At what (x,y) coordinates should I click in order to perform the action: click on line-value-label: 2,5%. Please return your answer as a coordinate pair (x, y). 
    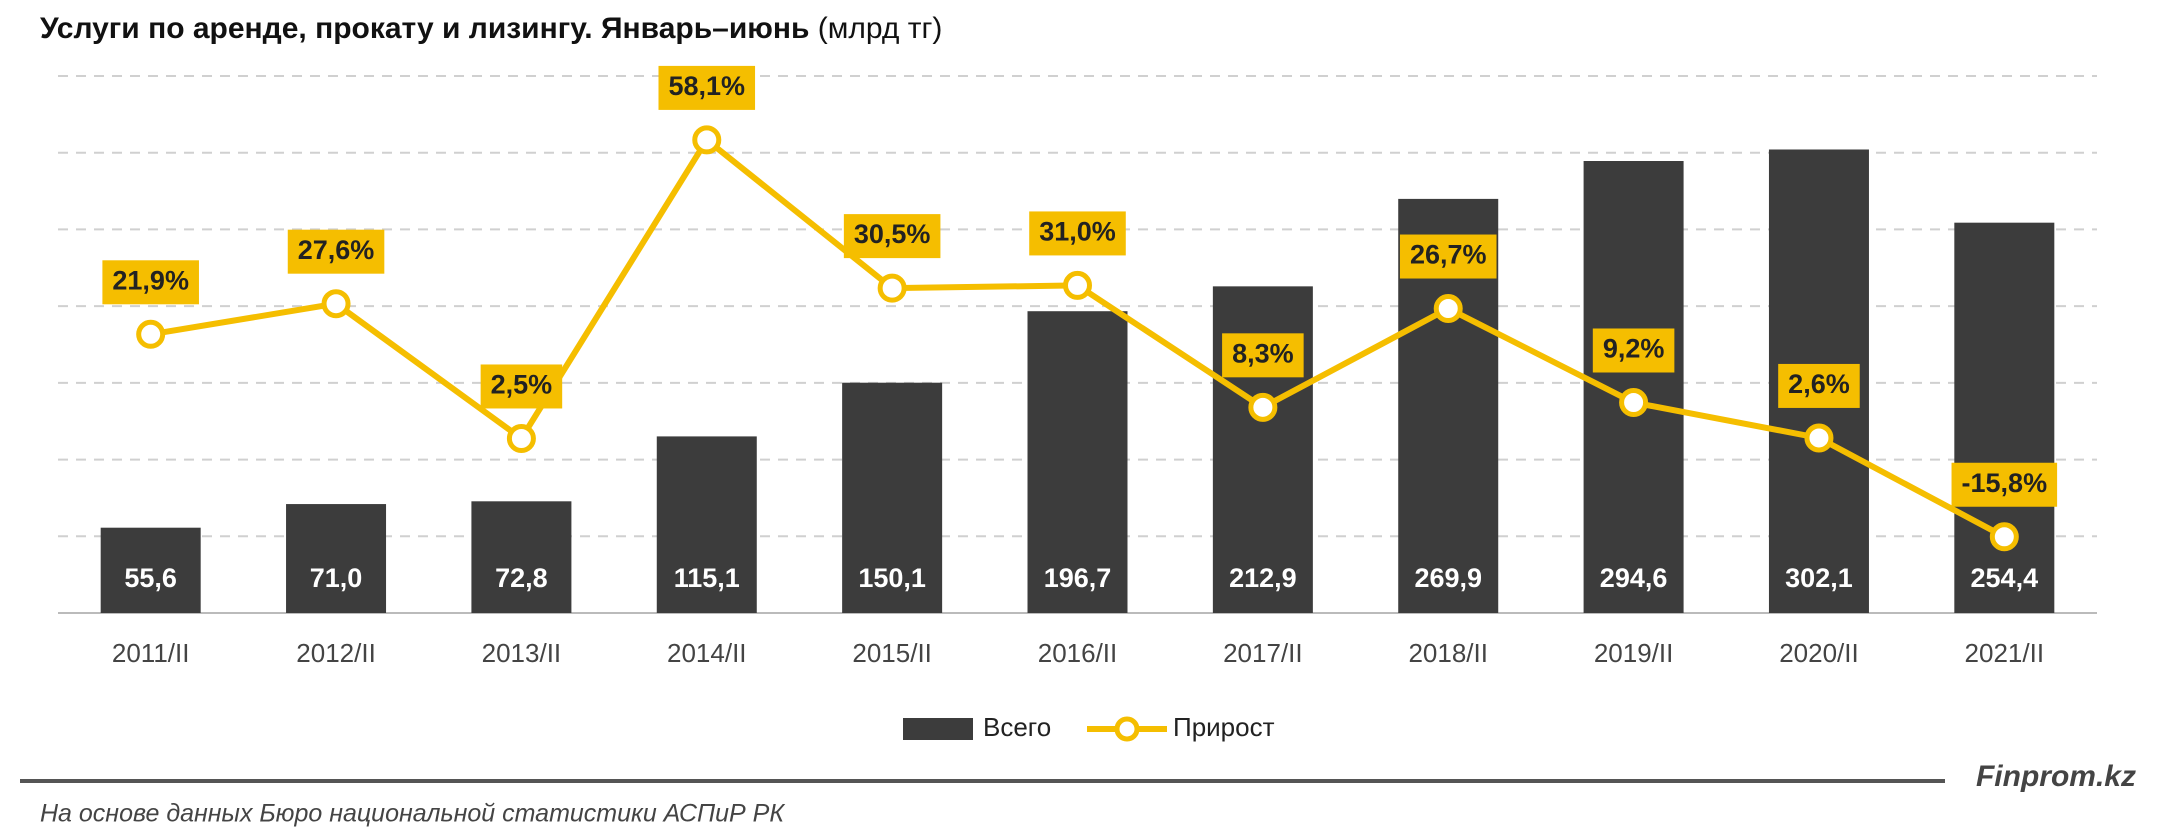
    Looking at the image, I should click on (522, 385).